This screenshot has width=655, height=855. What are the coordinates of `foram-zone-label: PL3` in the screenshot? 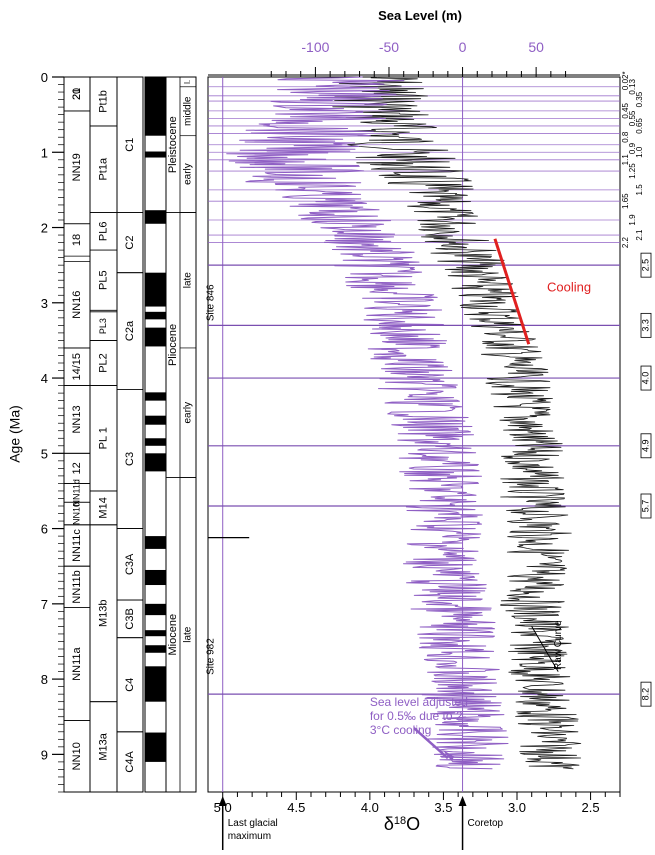 It's located at (103, 326).